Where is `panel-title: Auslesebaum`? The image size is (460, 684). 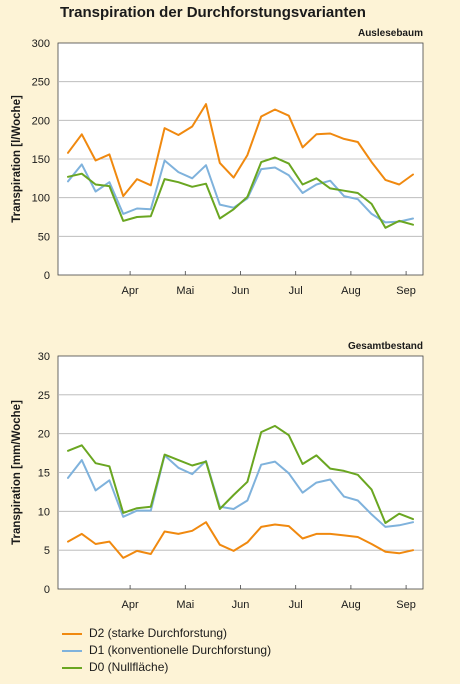 panel-title: Auslesebaum is located at coordinates (390, 33).